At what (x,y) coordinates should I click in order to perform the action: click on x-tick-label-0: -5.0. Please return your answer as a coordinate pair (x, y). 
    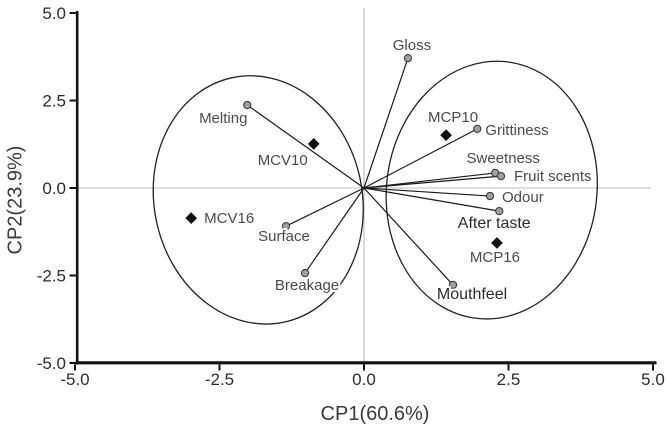
    Looking at the image, I should click on (74, 379).